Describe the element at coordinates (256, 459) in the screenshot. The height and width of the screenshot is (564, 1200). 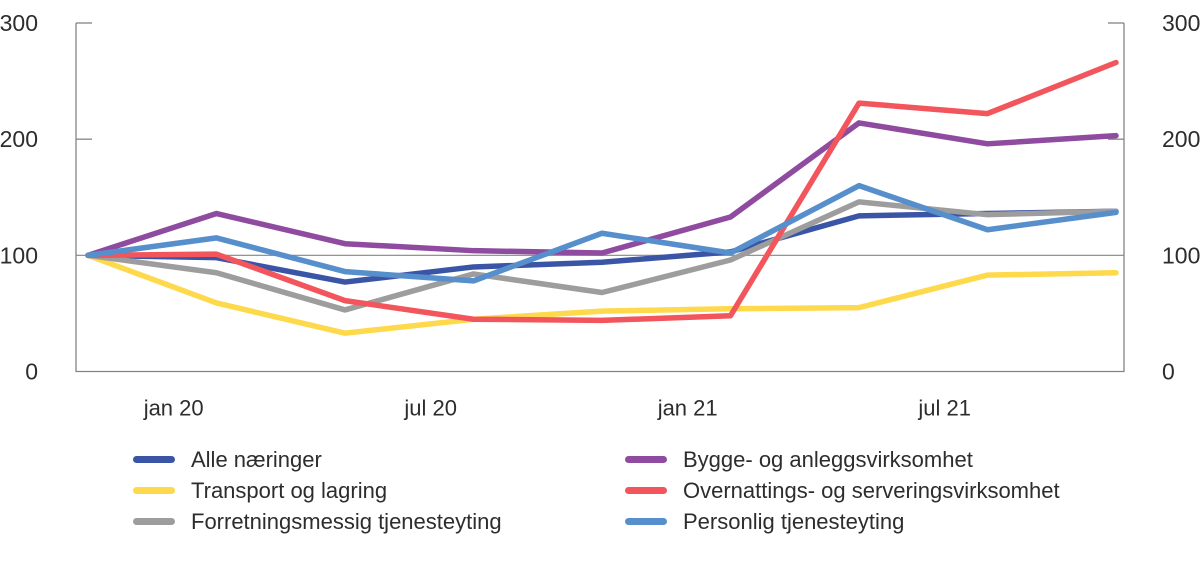
I see `legend-label: Alle næringer` at that location.